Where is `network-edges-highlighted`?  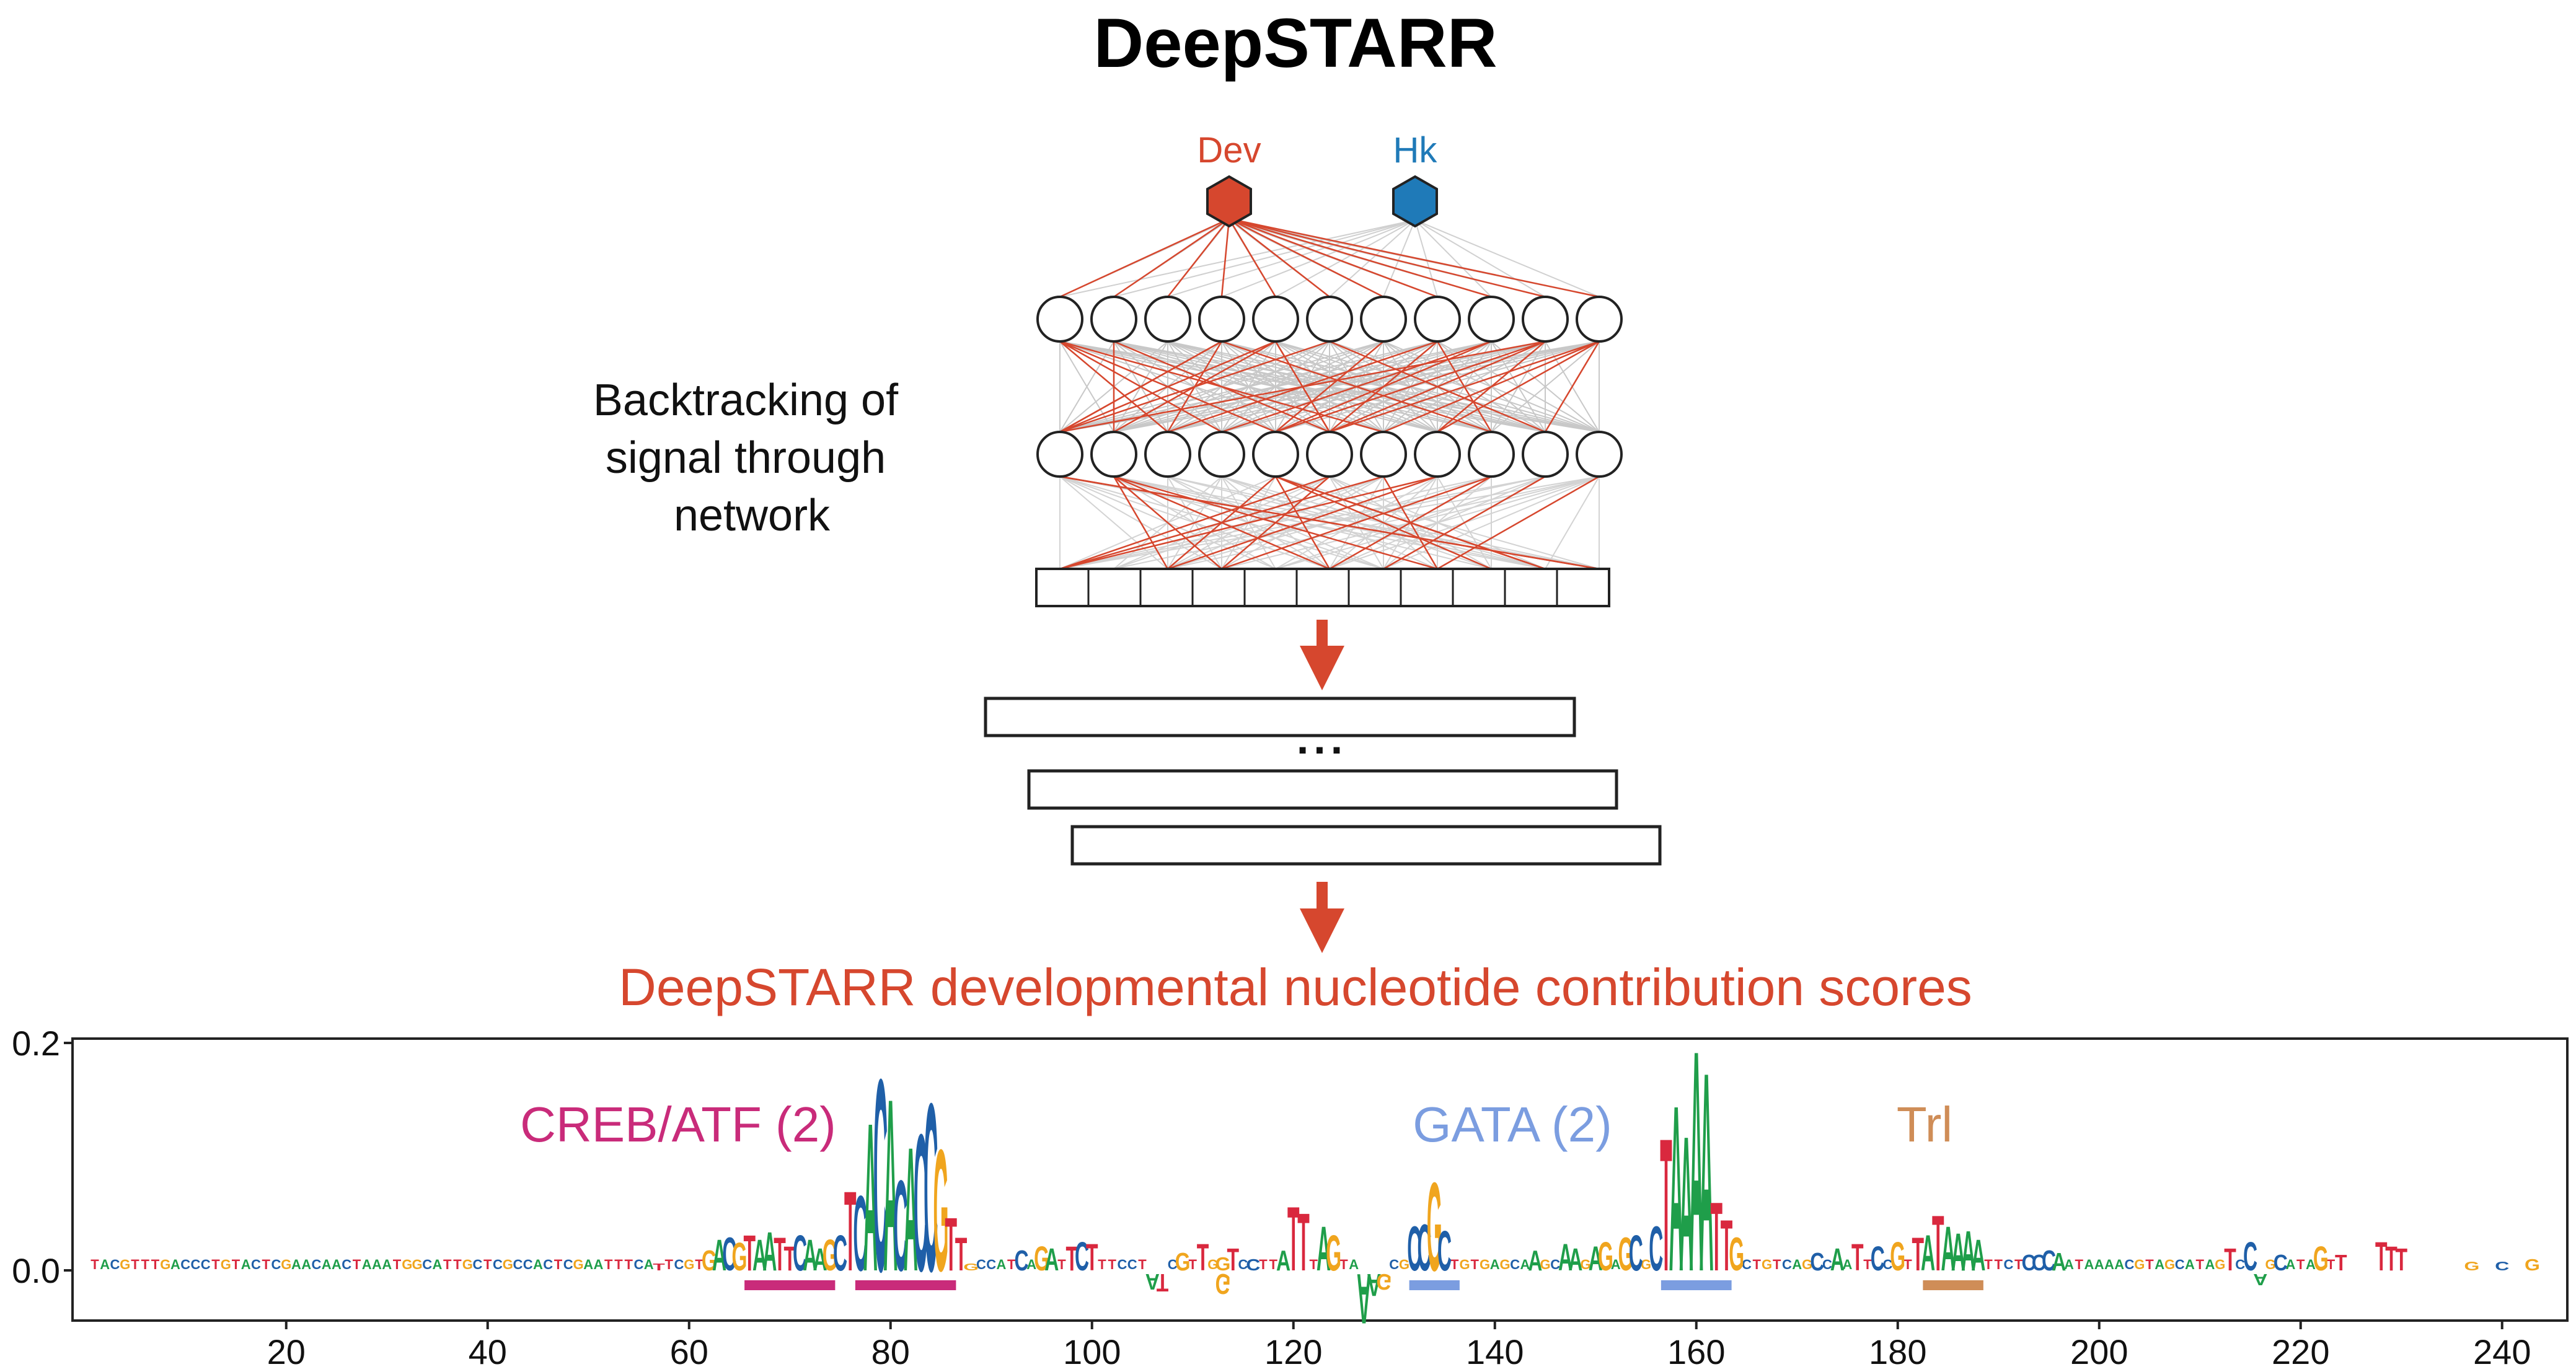 network-edges-highlighted is located at coordinates (1329, 394).